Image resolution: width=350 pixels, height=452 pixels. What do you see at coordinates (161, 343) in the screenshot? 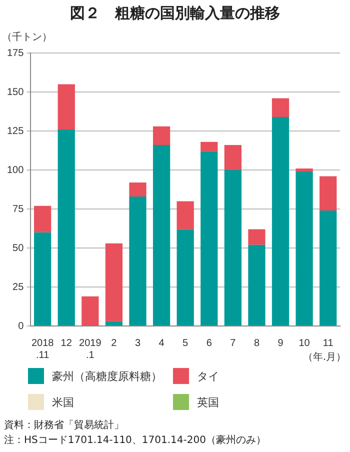
I see `x-tick-label: 4` at bounding box center [161, 343].